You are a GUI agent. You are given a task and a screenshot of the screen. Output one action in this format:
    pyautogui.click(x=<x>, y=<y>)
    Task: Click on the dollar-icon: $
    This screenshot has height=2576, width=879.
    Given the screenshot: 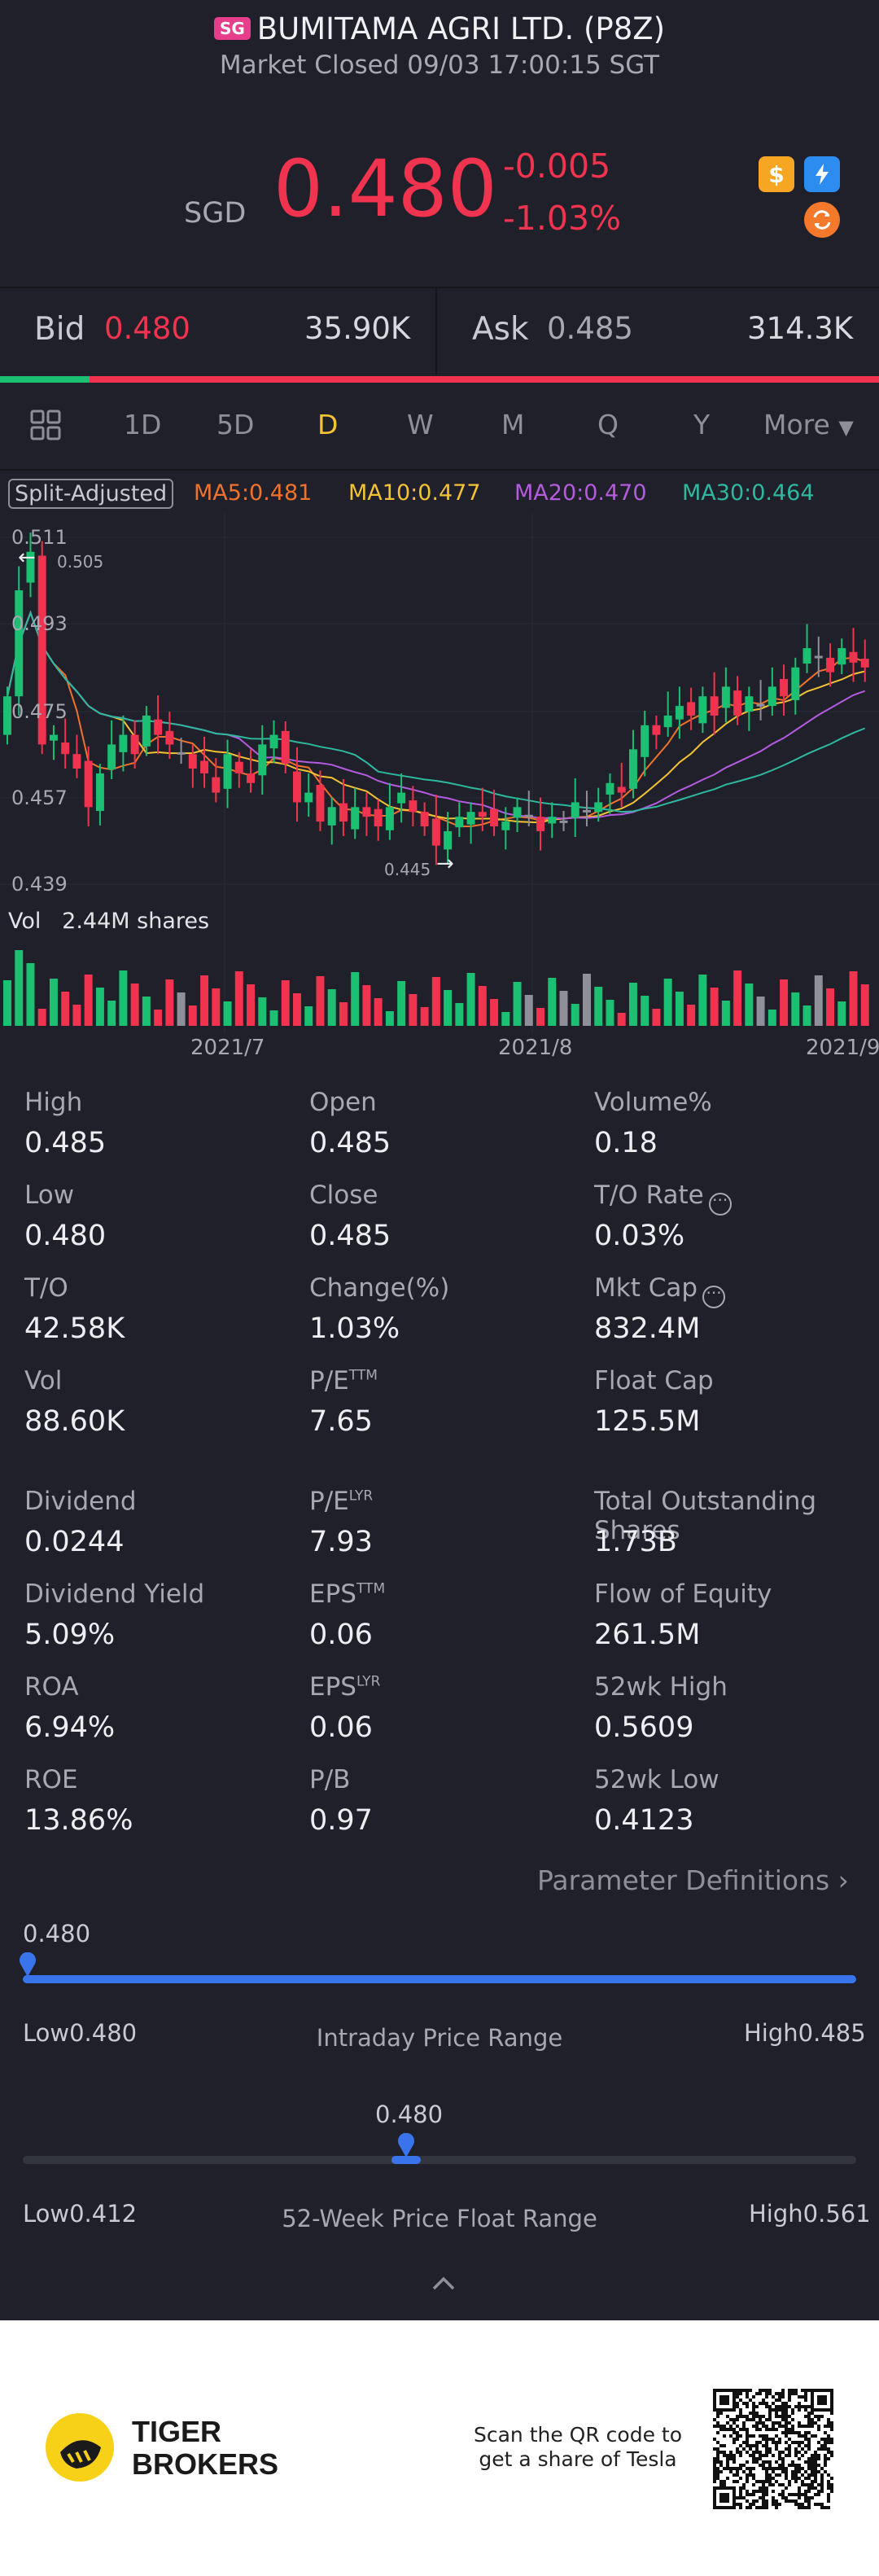 What is the action you would take?
    pyautogui.click(x=776, y=174)
    